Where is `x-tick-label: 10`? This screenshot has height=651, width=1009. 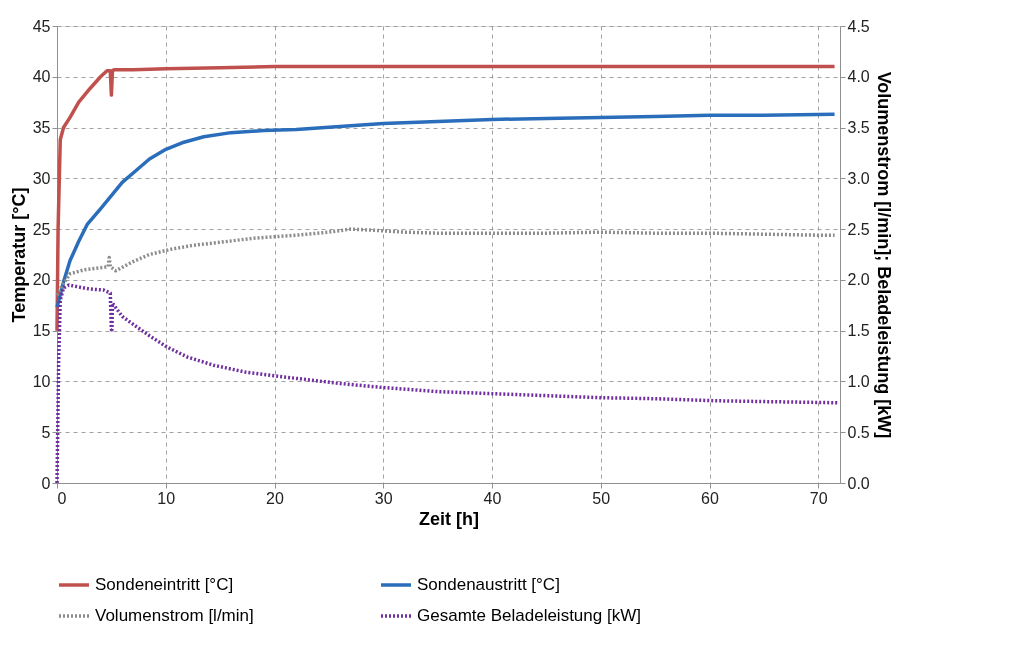 x-tick-label: 10 is located at coordinates (166, 498).